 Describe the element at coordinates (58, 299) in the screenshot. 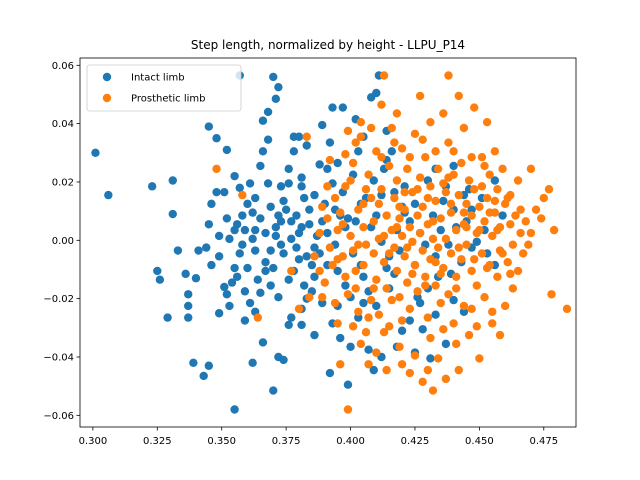

I see `y-tick-label: −0.02` at that location.